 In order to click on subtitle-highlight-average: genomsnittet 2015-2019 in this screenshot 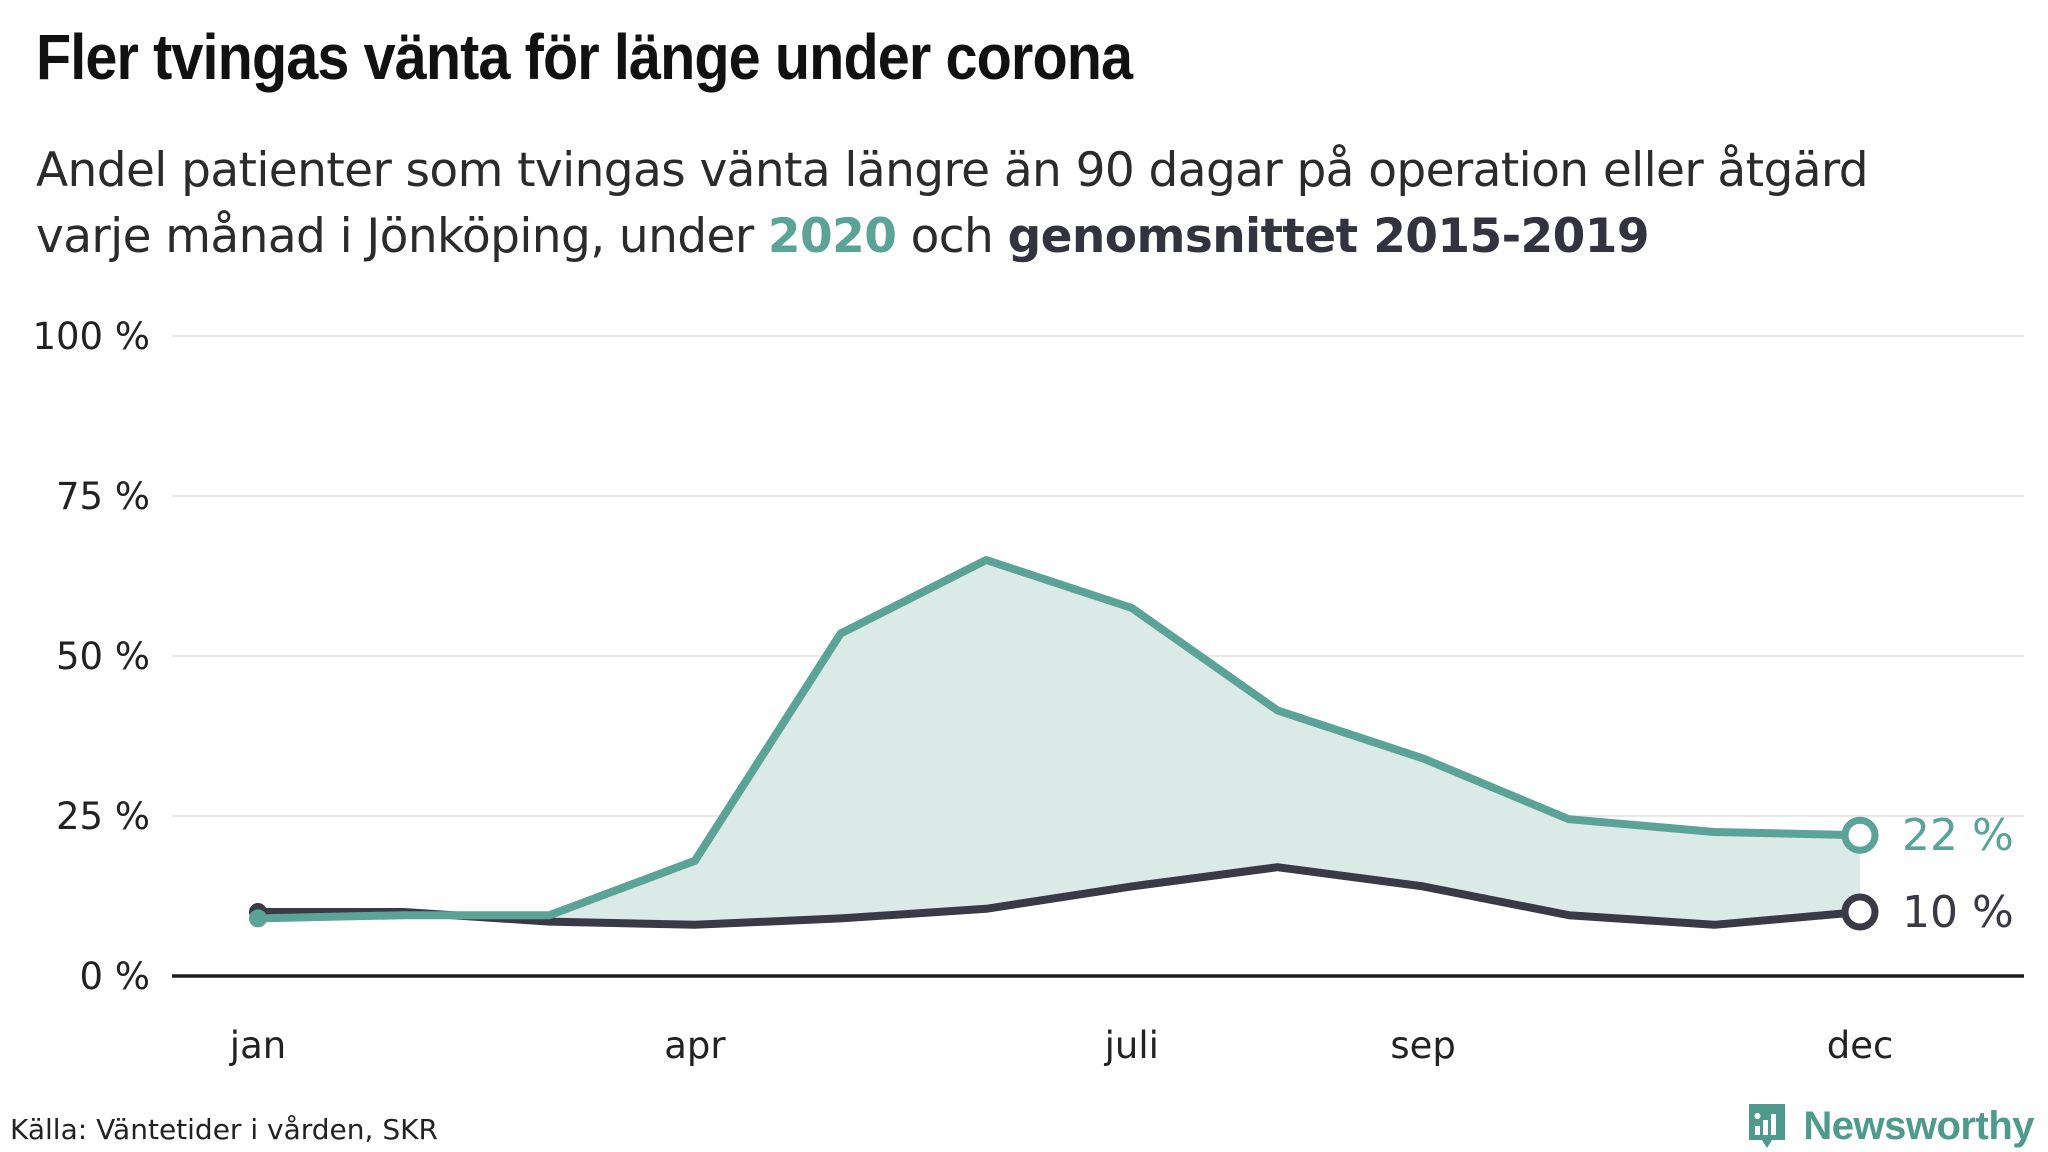, I will do `click(1328, 236)`.